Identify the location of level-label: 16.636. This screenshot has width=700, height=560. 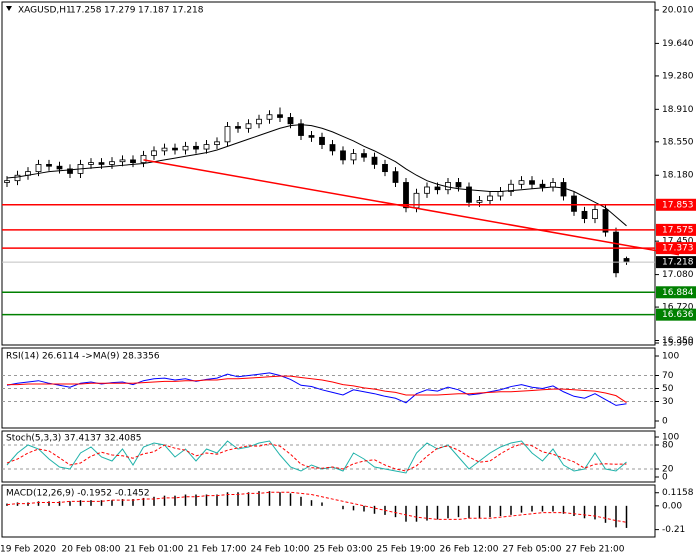
(678, 315).